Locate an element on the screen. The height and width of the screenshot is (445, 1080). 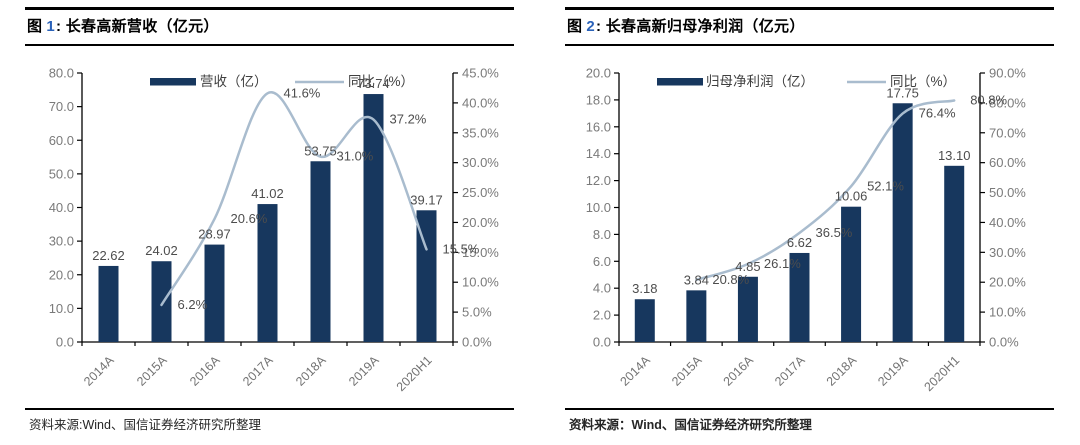
figure-1-bottom-divider is located at coordinates (269, 409).